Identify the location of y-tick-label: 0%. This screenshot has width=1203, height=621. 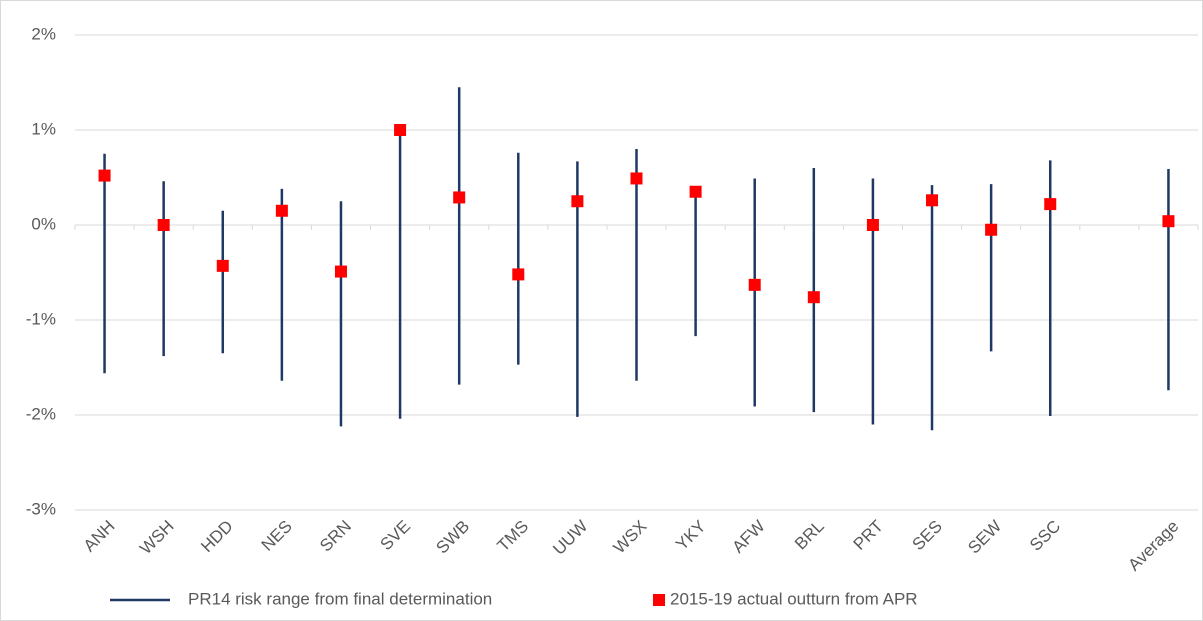
(43, 223).